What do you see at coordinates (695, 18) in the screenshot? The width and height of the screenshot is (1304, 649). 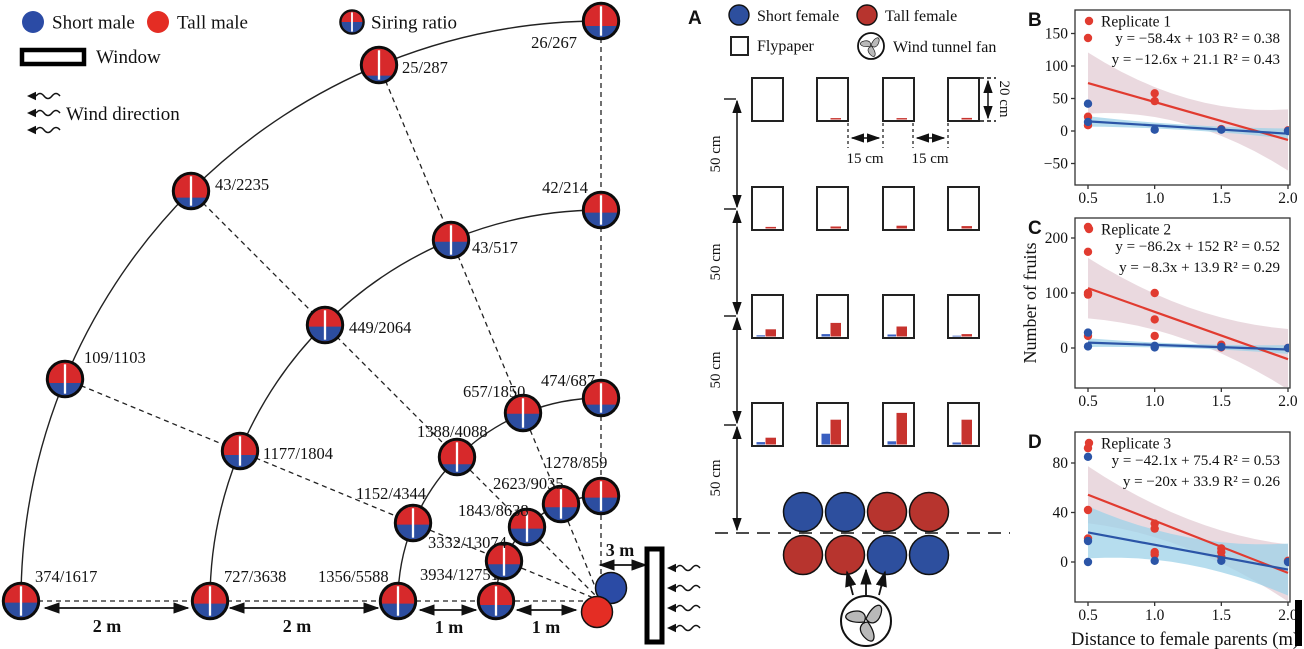 I see `panel-letter-a: A` at bounding box center [695, 18].